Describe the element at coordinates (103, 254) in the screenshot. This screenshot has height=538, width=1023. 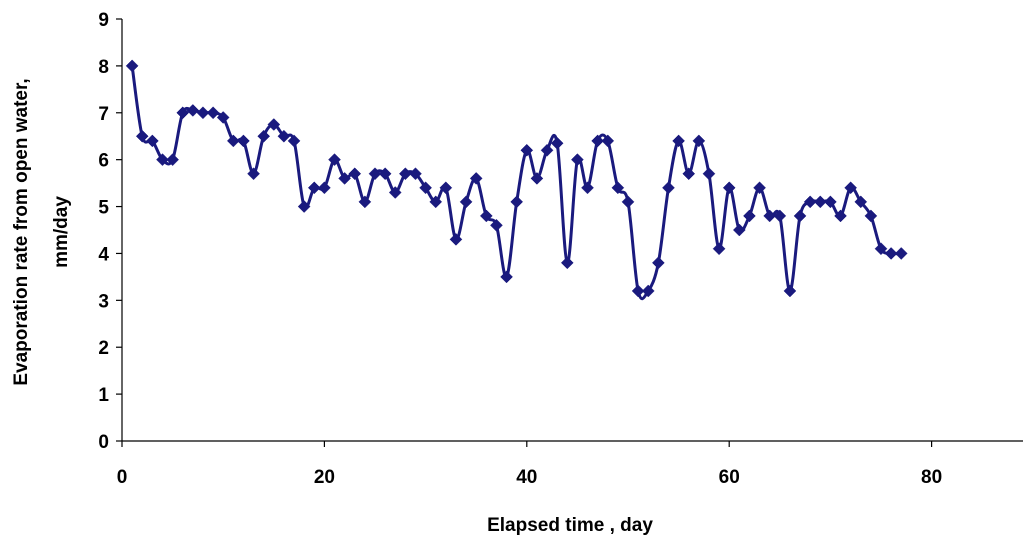
I see `y-tick-label: 4` at that location.